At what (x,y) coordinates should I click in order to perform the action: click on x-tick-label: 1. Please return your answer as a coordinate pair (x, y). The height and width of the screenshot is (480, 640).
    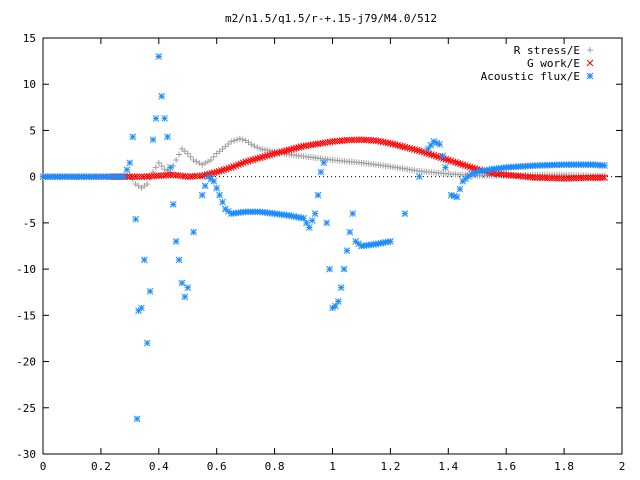
    Looking at the image, I should click on (332, 466).